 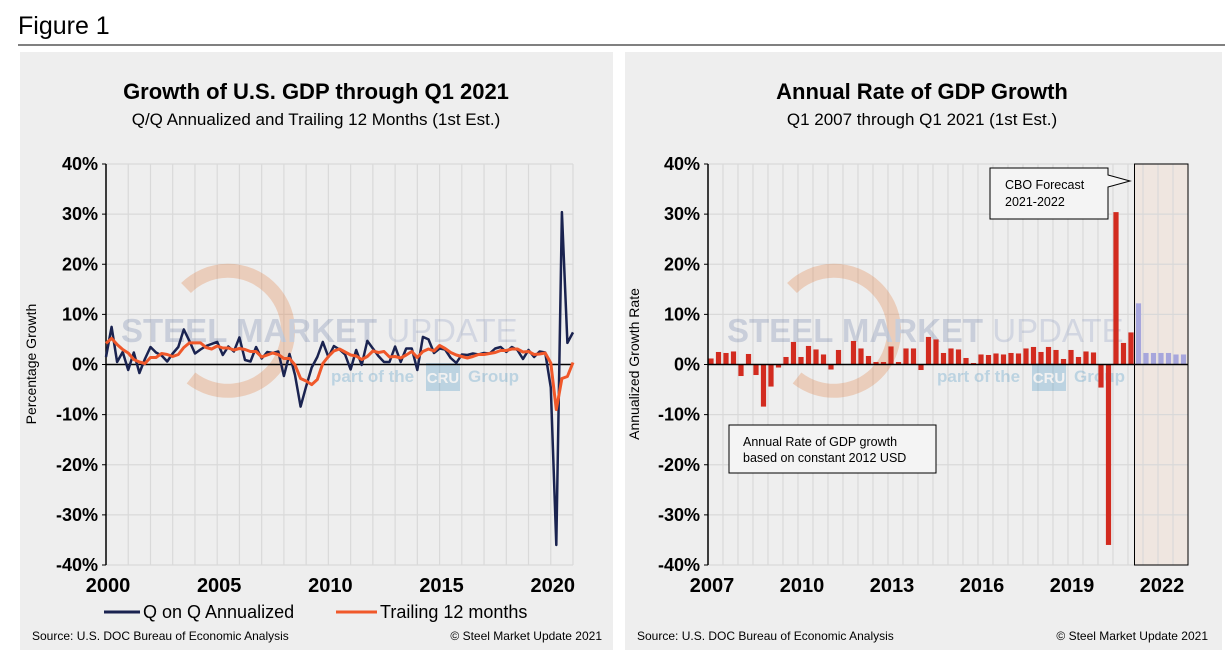 I want to click on y-tick-label: 30%, so click(x=80, y=214).